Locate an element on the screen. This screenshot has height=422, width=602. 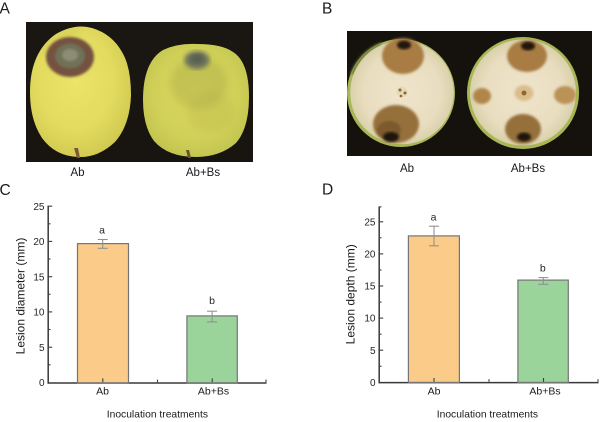
svg-text: Lesion diameter (mm) is located at coordinates (20, 296).